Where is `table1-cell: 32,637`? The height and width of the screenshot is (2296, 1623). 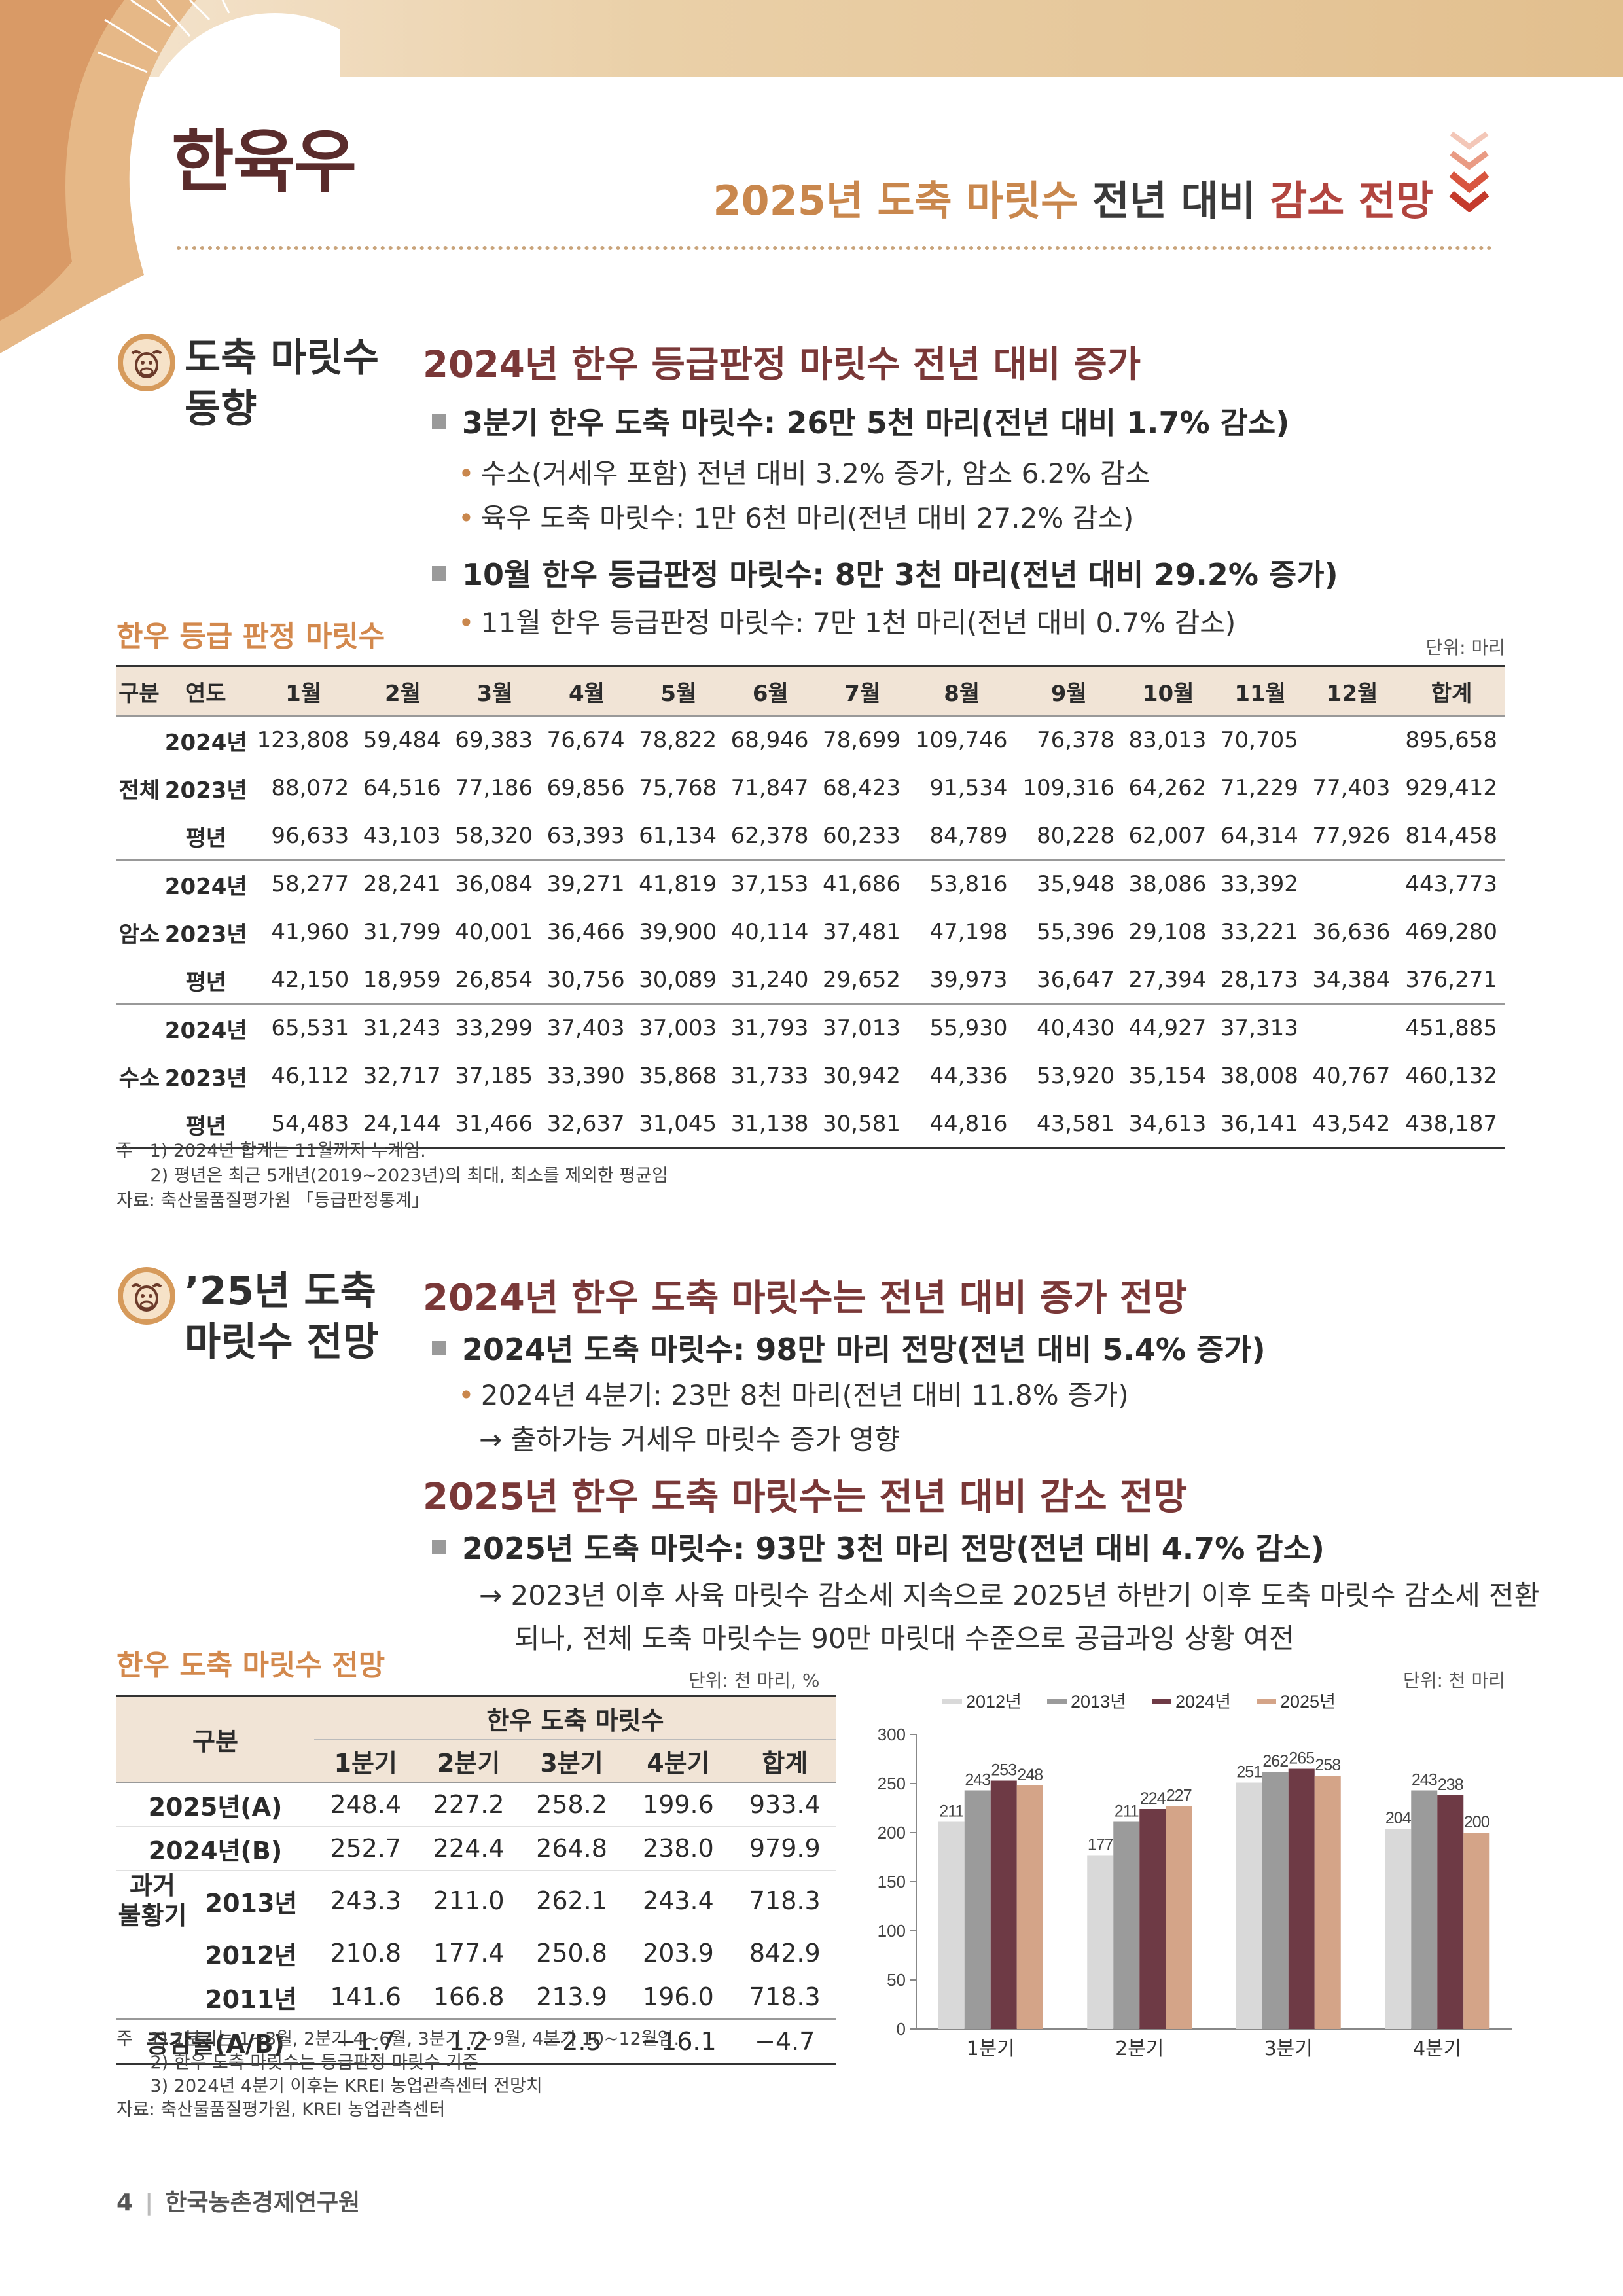 table1-cell: 32,637 is located at coordinates (587, 1124).